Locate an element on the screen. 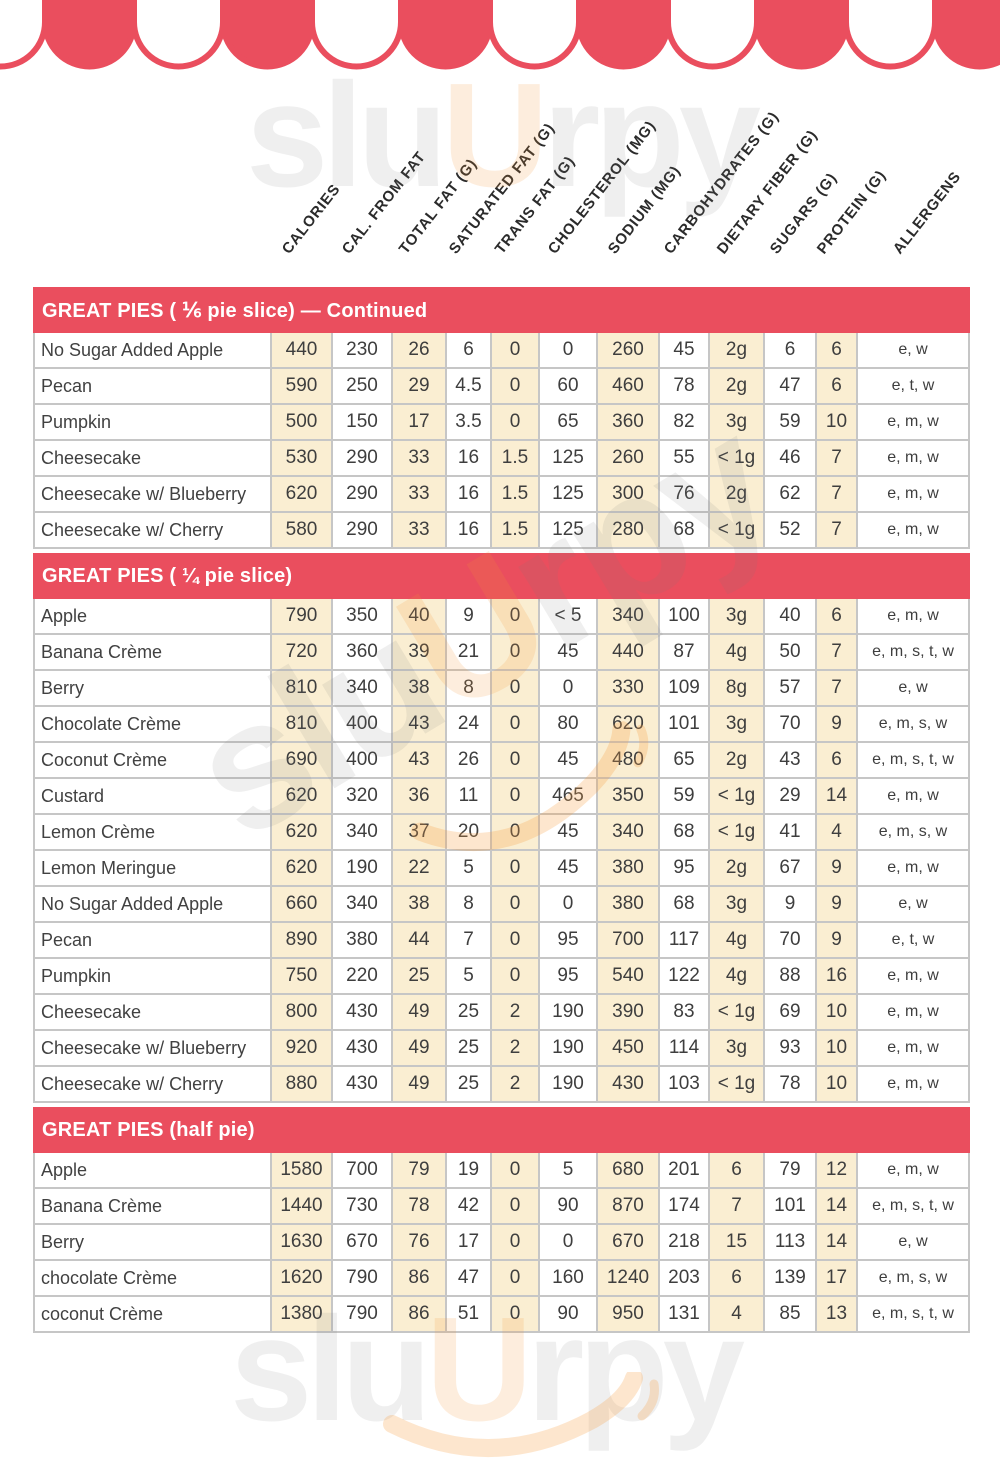  value-cell: 620 is located at coordinates (302, 495).